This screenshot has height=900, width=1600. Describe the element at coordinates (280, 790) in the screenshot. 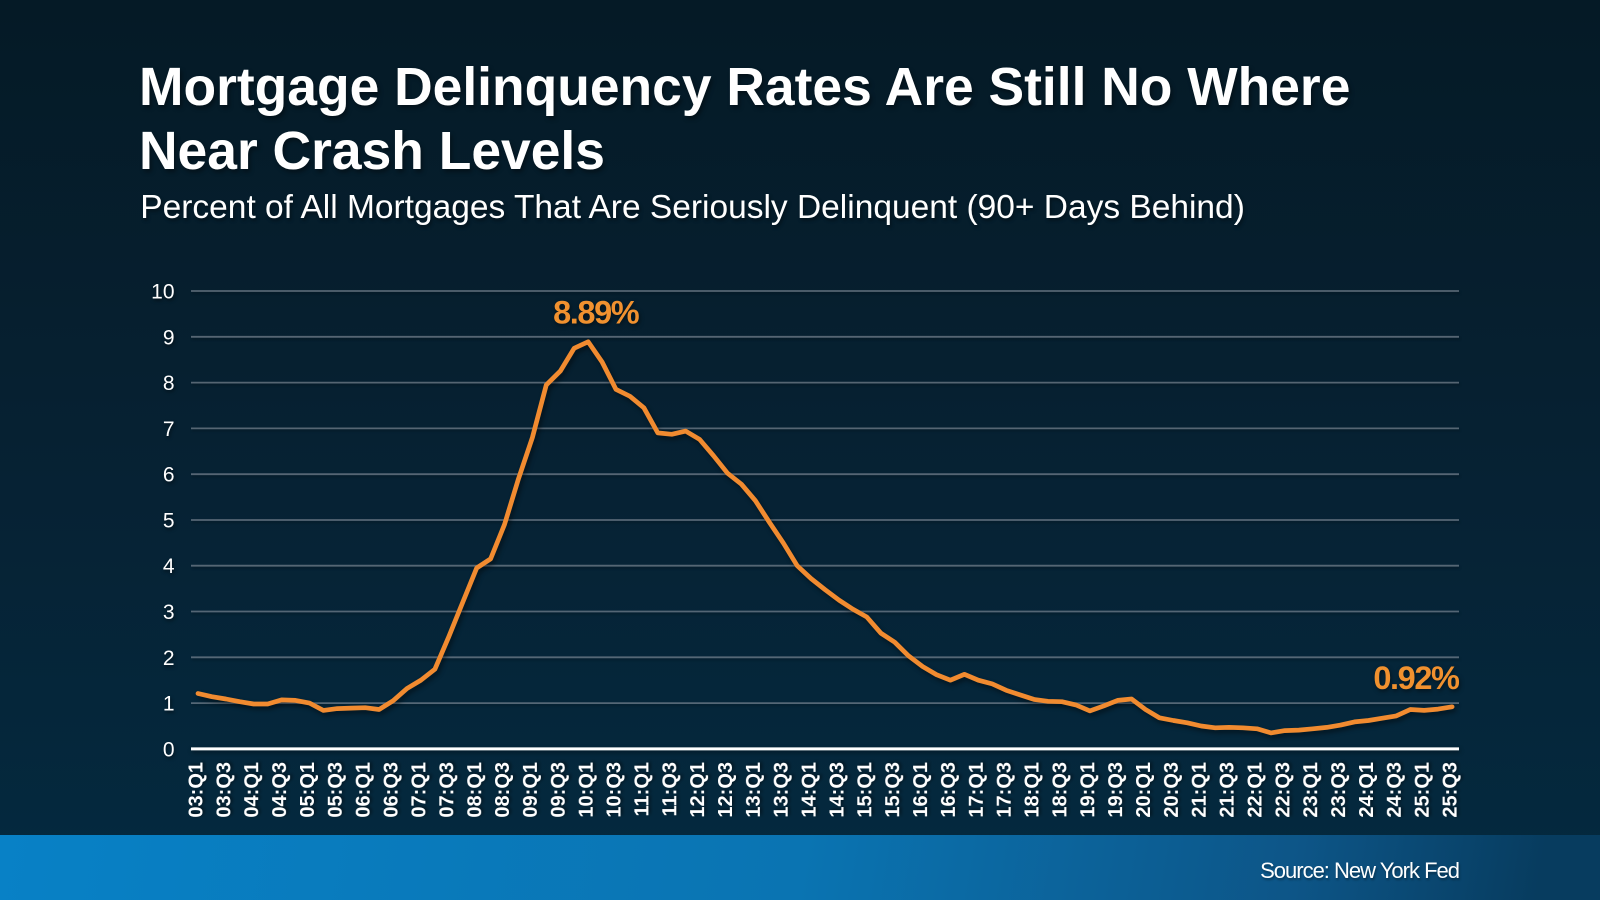

I see `svg-text: 04:Q3` at that location.